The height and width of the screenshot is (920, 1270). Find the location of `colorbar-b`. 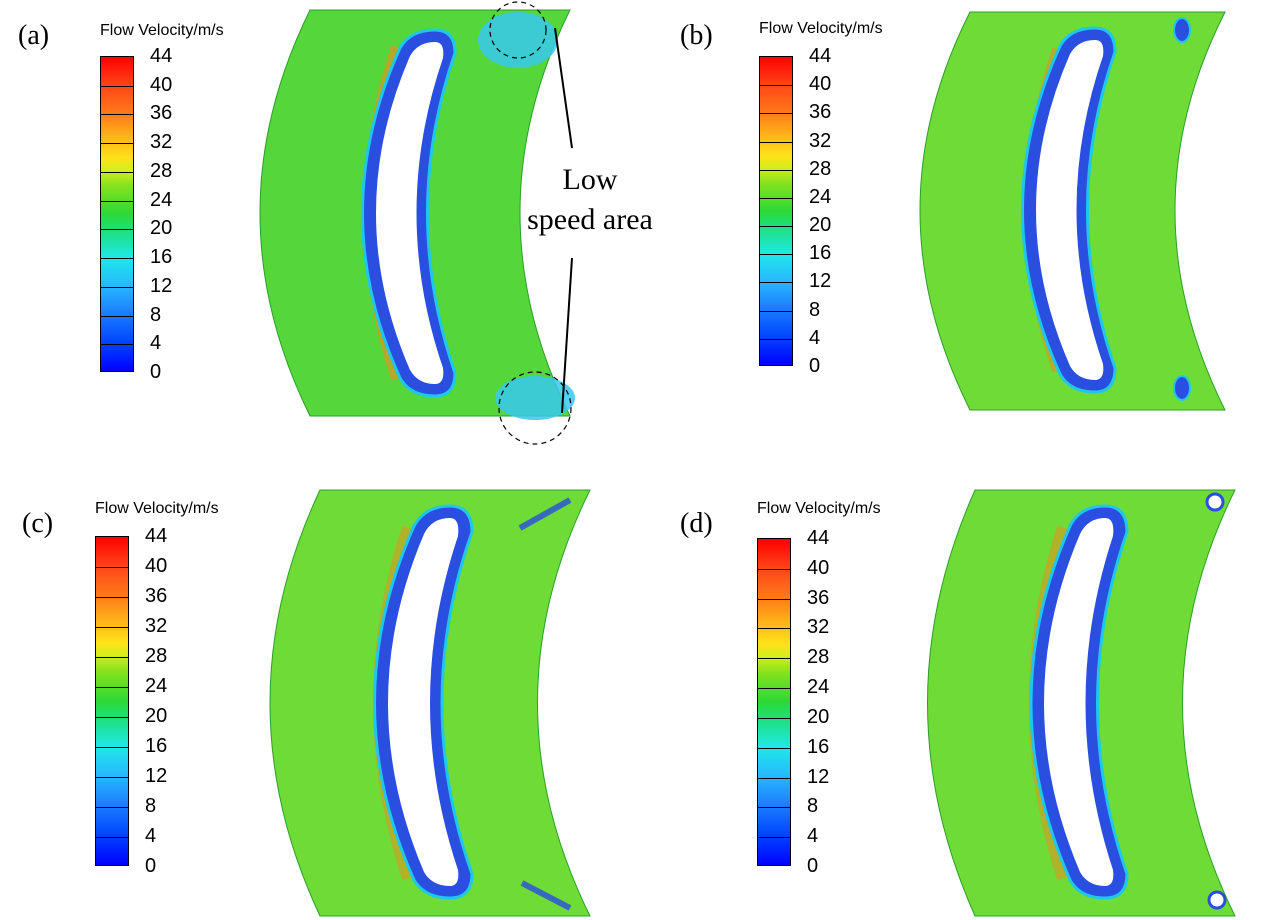

colorbar-b is located at coordinates (776, 211).